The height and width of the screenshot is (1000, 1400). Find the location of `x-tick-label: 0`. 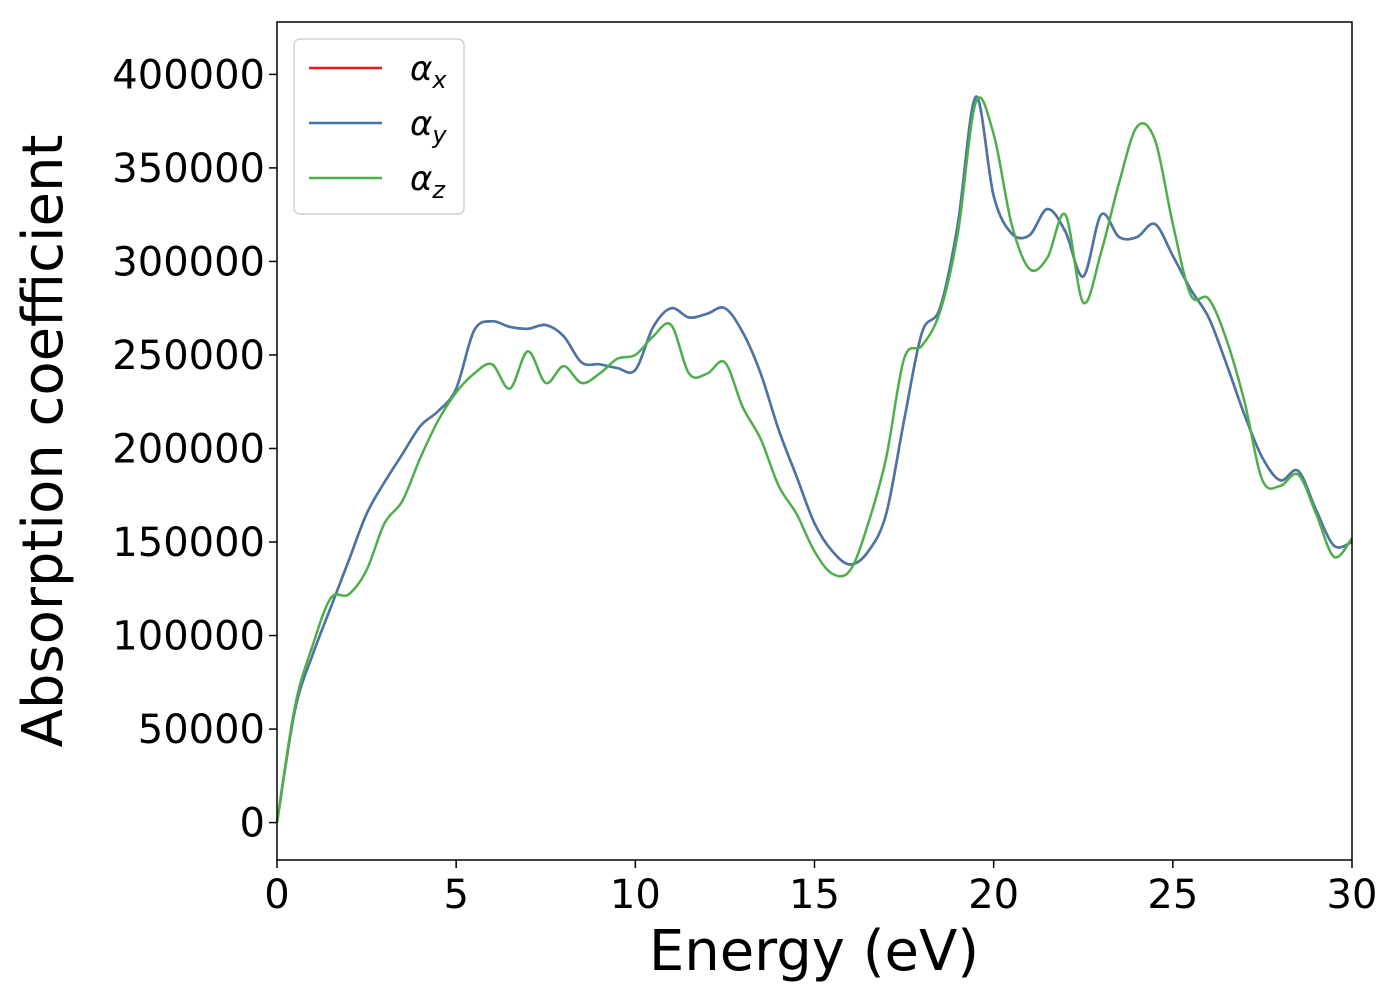

x-tick-label: 0 is located at coordinates (276, 895).